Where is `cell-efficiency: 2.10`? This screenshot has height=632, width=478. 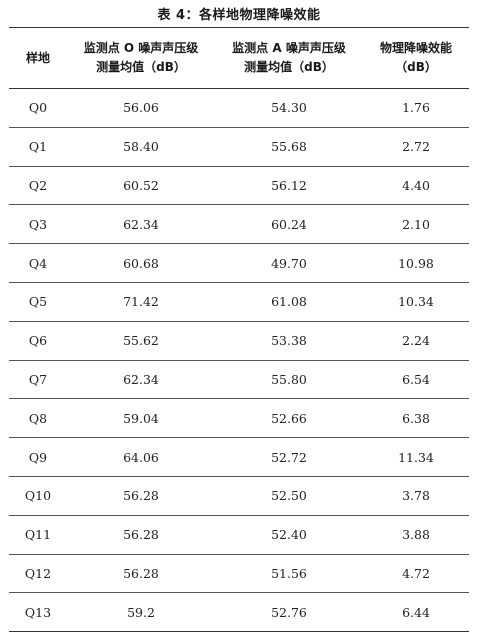
cell-efficiency: 2.10 is located at coordinates (416, 224).